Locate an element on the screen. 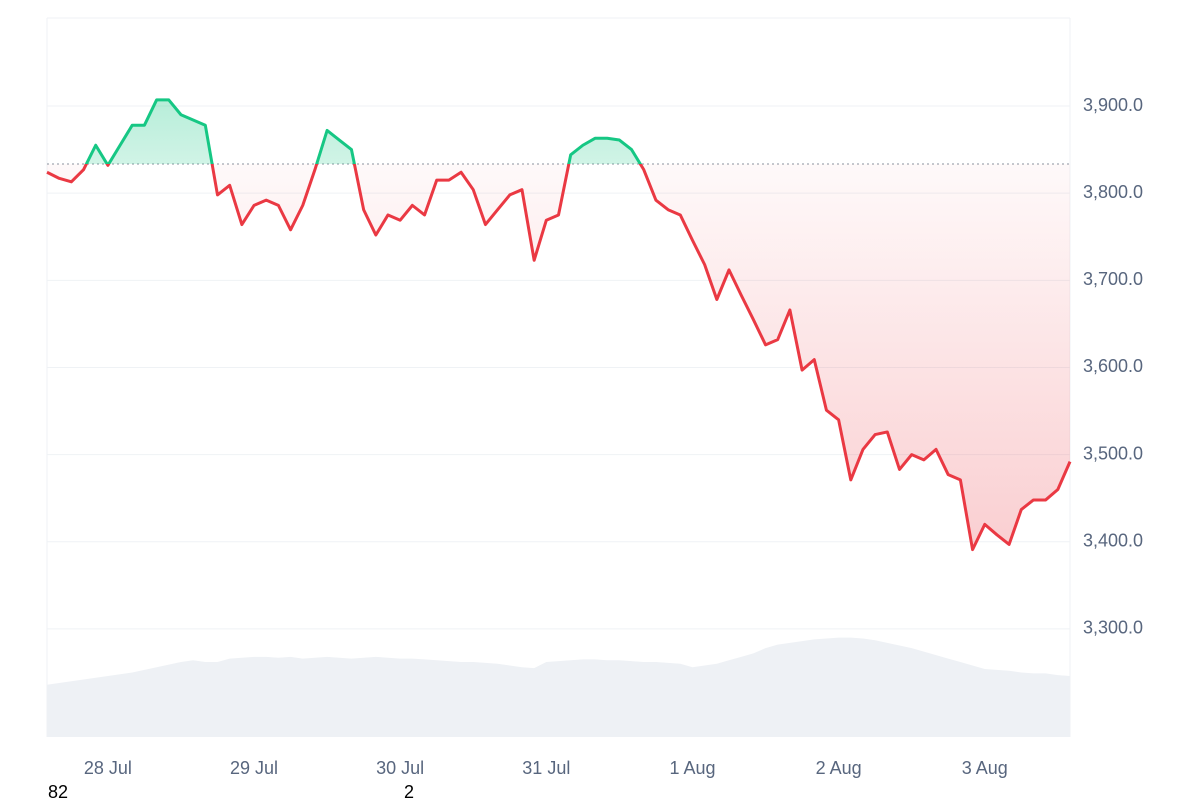 The height and width of the screenshot is (805, 1200). x-tick-label: 3 Aug is located at coordinates (985, 768).